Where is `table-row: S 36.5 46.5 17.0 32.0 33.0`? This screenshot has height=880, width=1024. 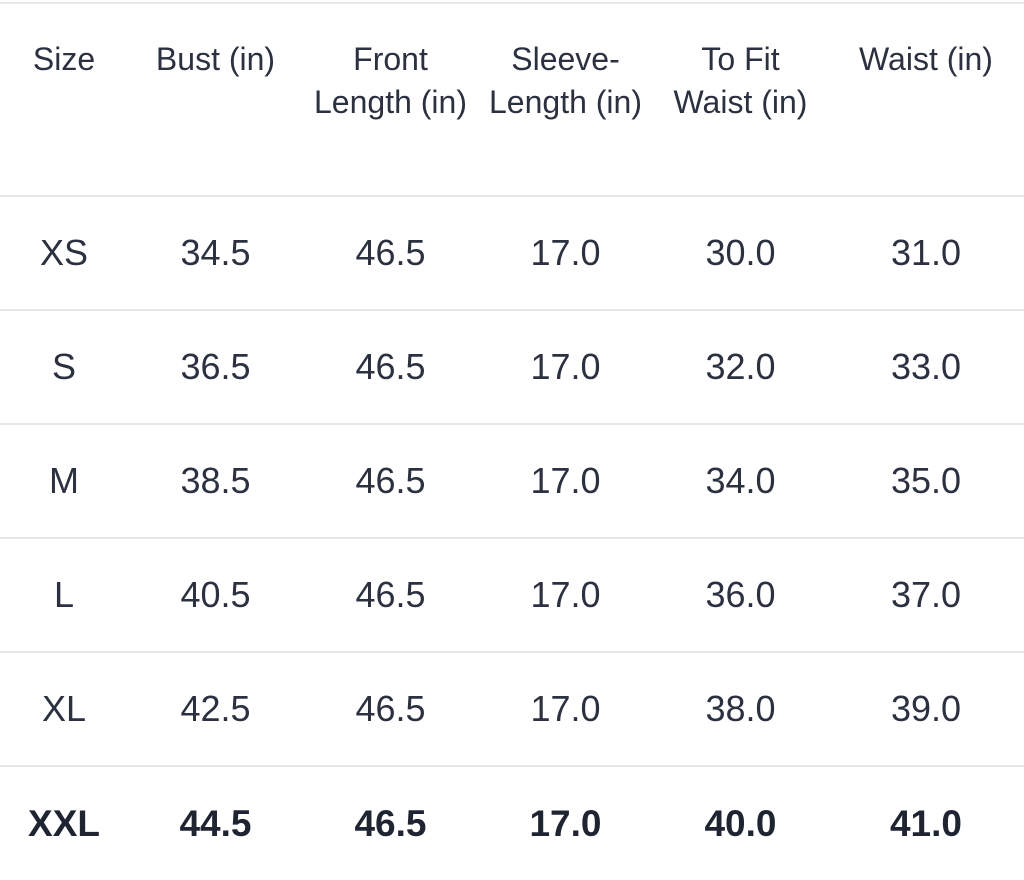
table-row: S 36.5 46.5 17.0 32.0 33.0 is located at coordinates (512, 367).